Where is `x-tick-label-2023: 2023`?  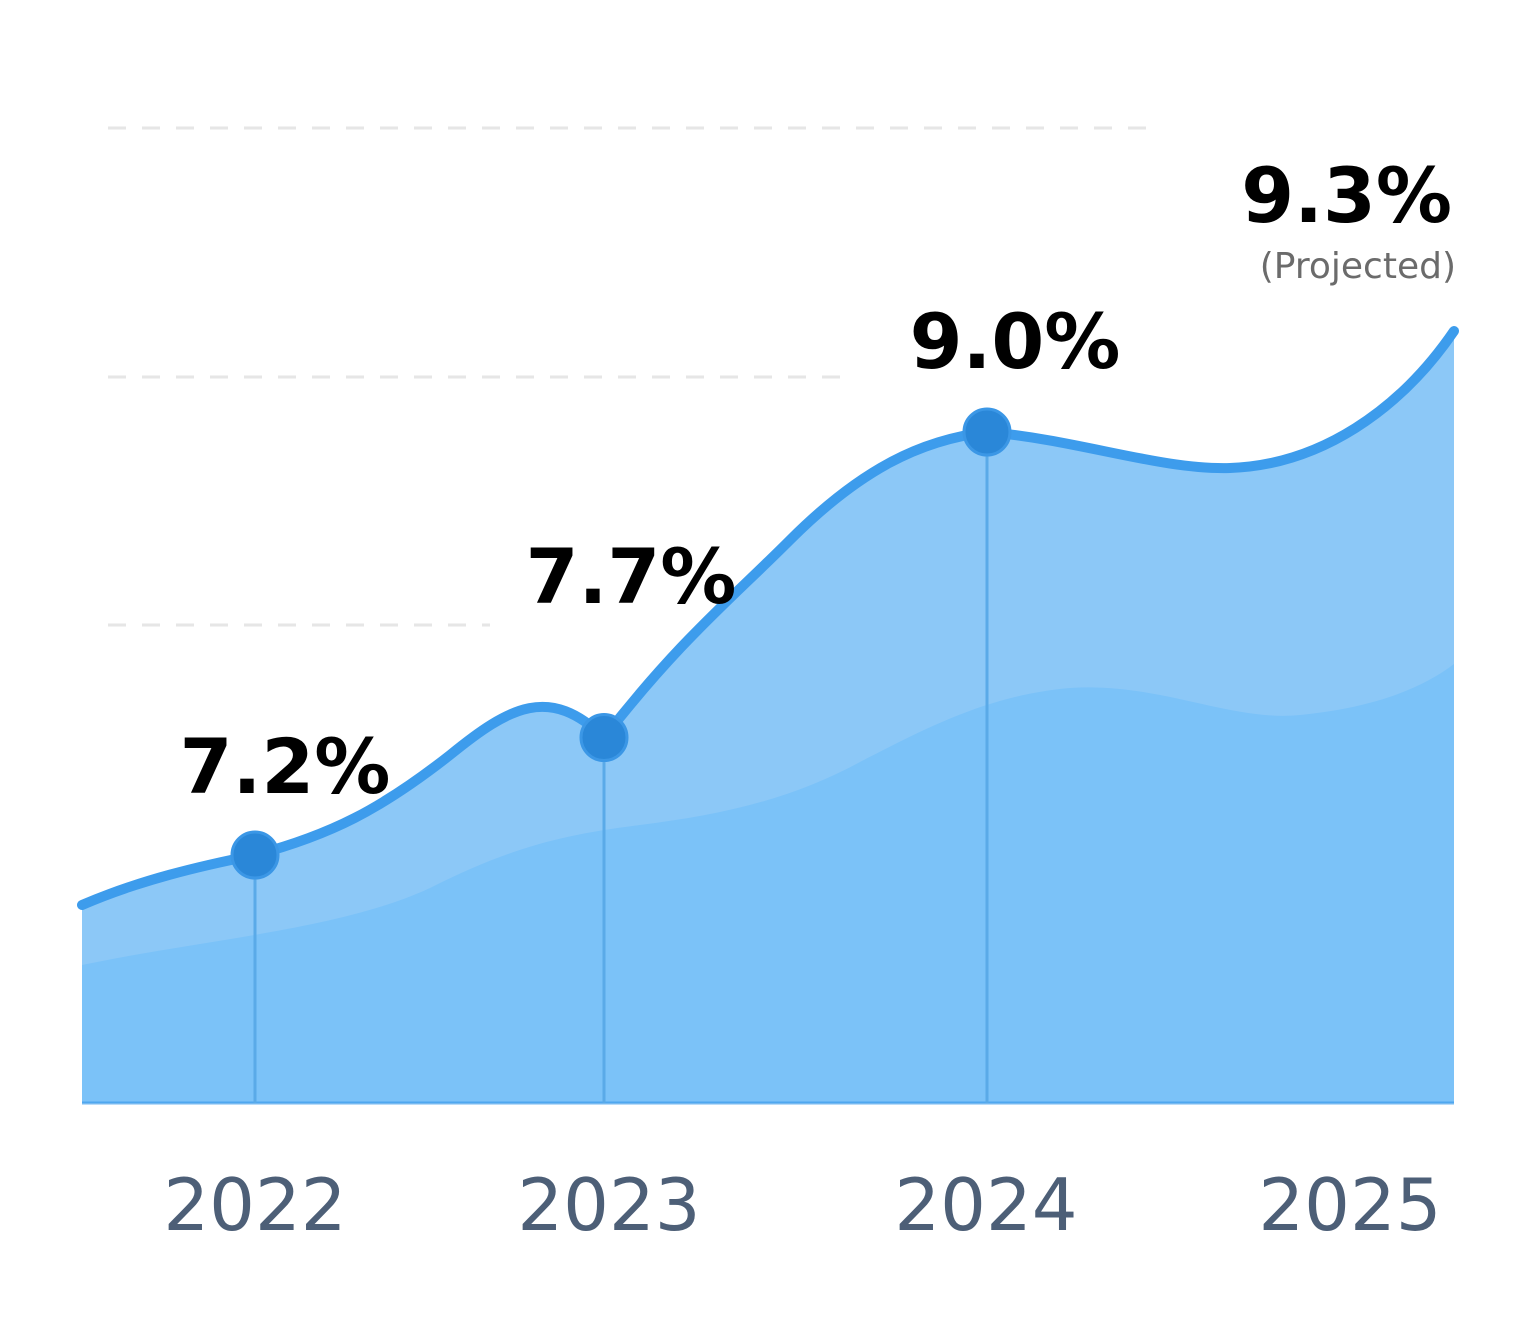
x-tick-label-2023: 2023 is located at coordinates (608, 1205).